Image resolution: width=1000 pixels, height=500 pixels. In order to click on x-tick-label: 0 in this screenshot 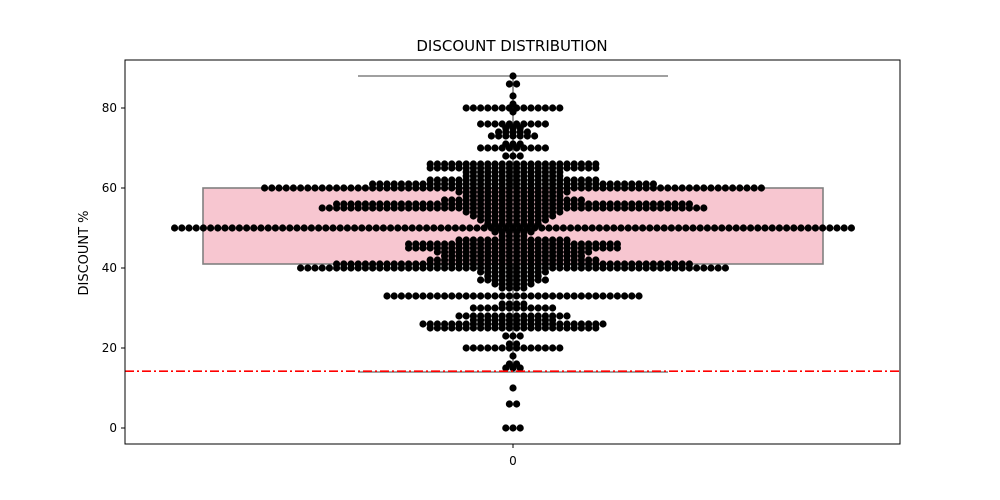, I will do `click(513, 461)`.